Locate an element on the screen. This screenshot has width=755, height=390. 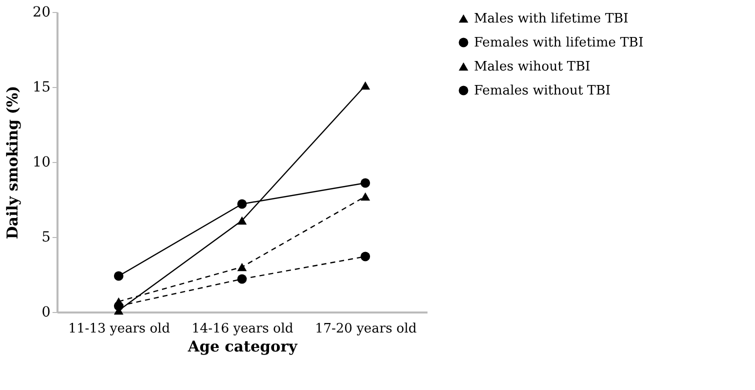
y-tick-label: 10 is located at coordinates (41, 162).